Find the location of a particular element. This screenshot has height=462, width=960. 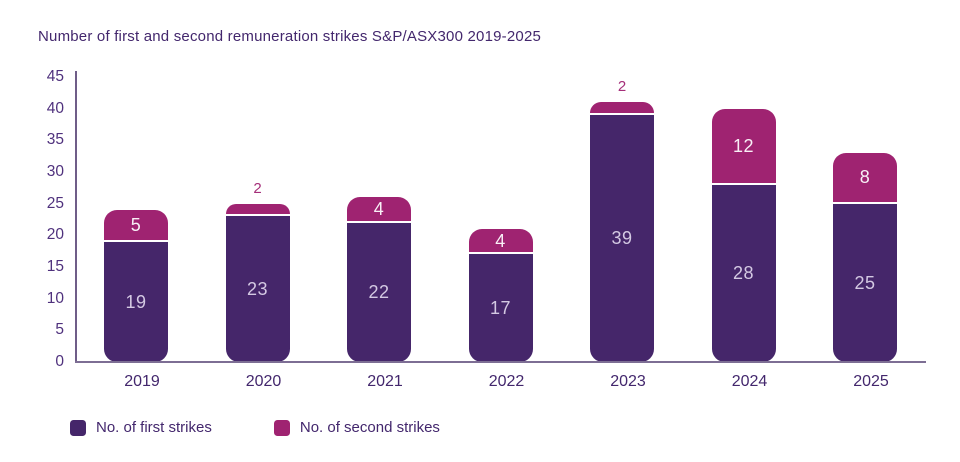

bar-2024-first-strikes-value: 28 is located at coordinates (743, 273).